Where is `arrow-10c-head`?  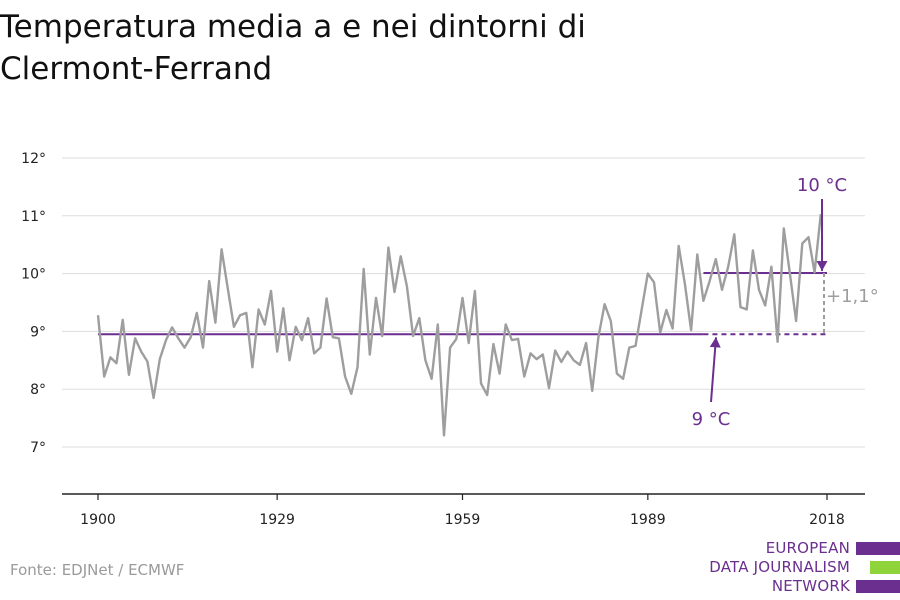
arrow-10c-head is located at coordinates (822, 266).